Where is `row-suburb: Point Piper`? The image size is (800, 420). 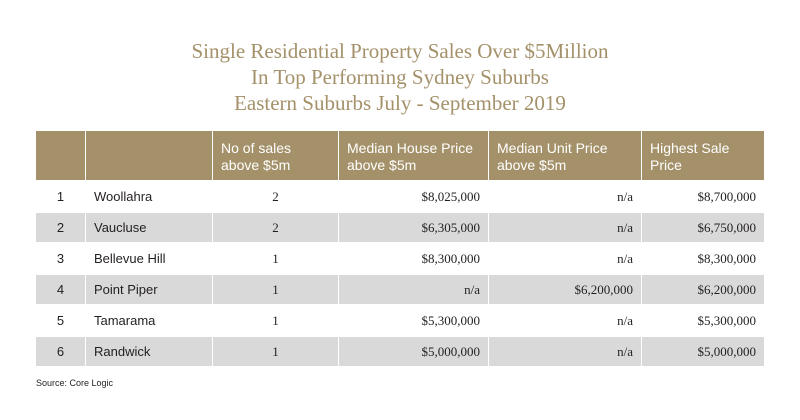
row-suburb: Point Piper is located at coordinates (149, 288).